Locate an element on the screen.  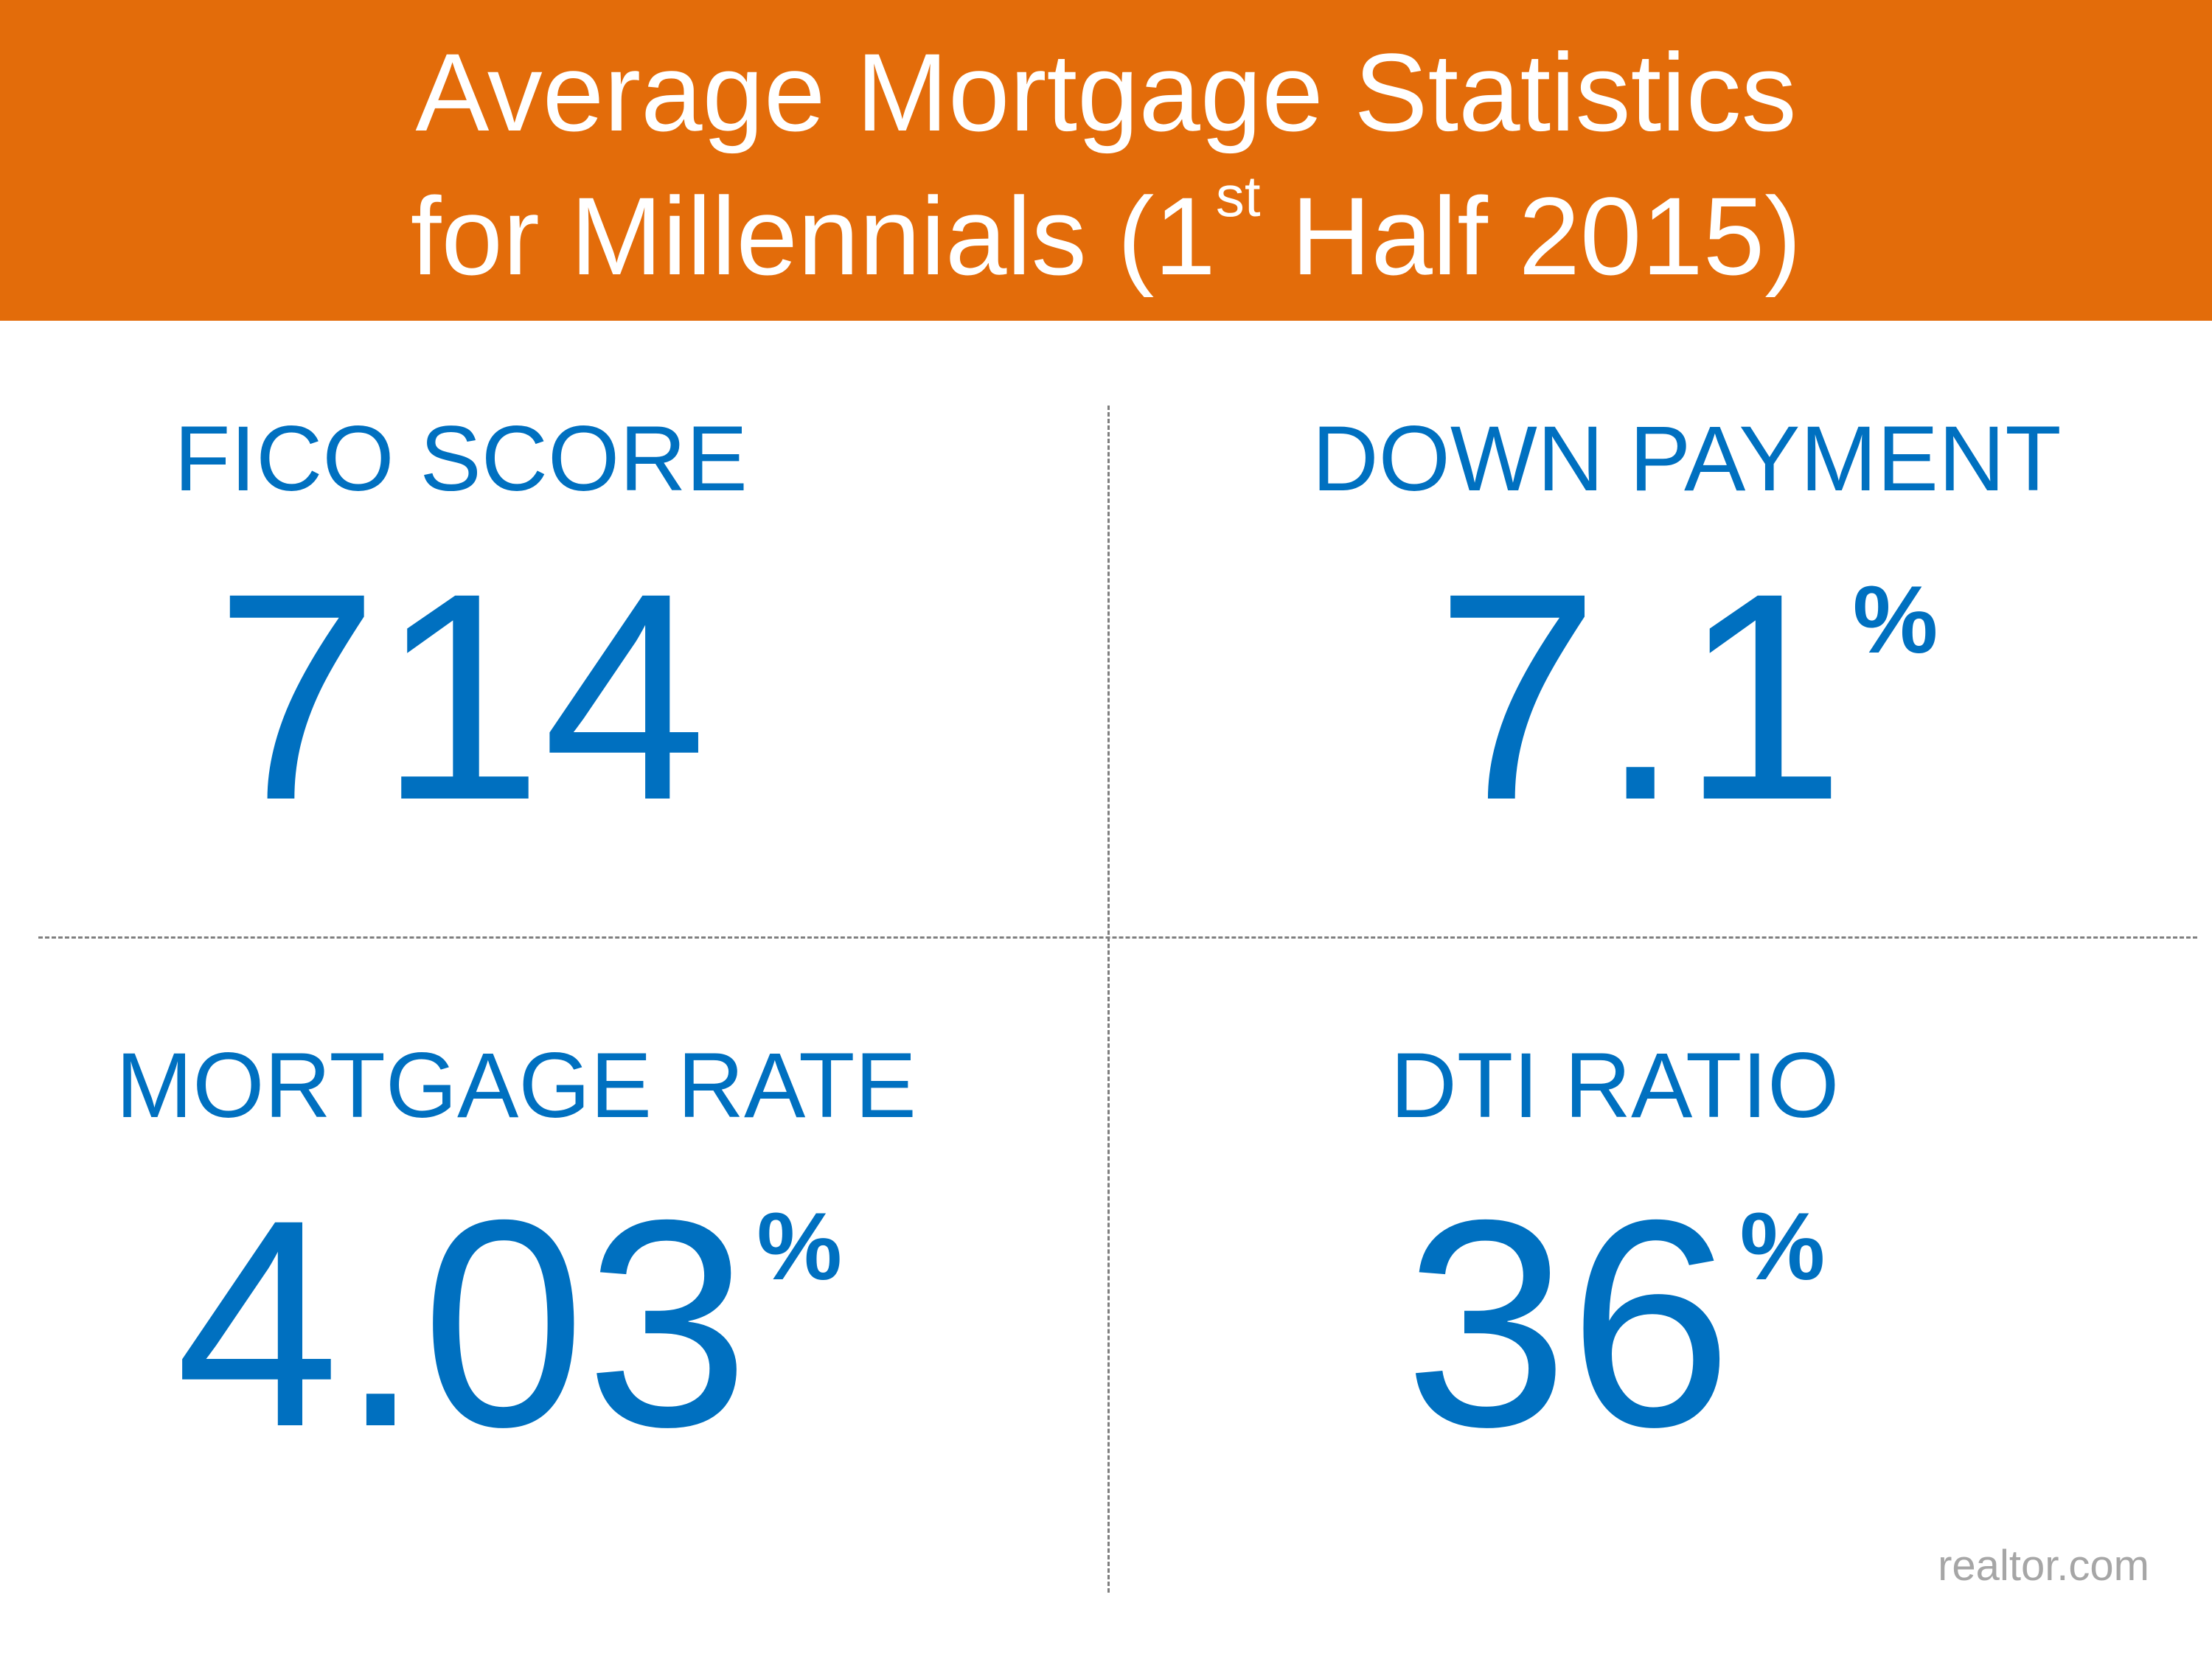
down-payment-stat: DOWN PAYMENT 7.1% is located at coordinates (1659, 628).